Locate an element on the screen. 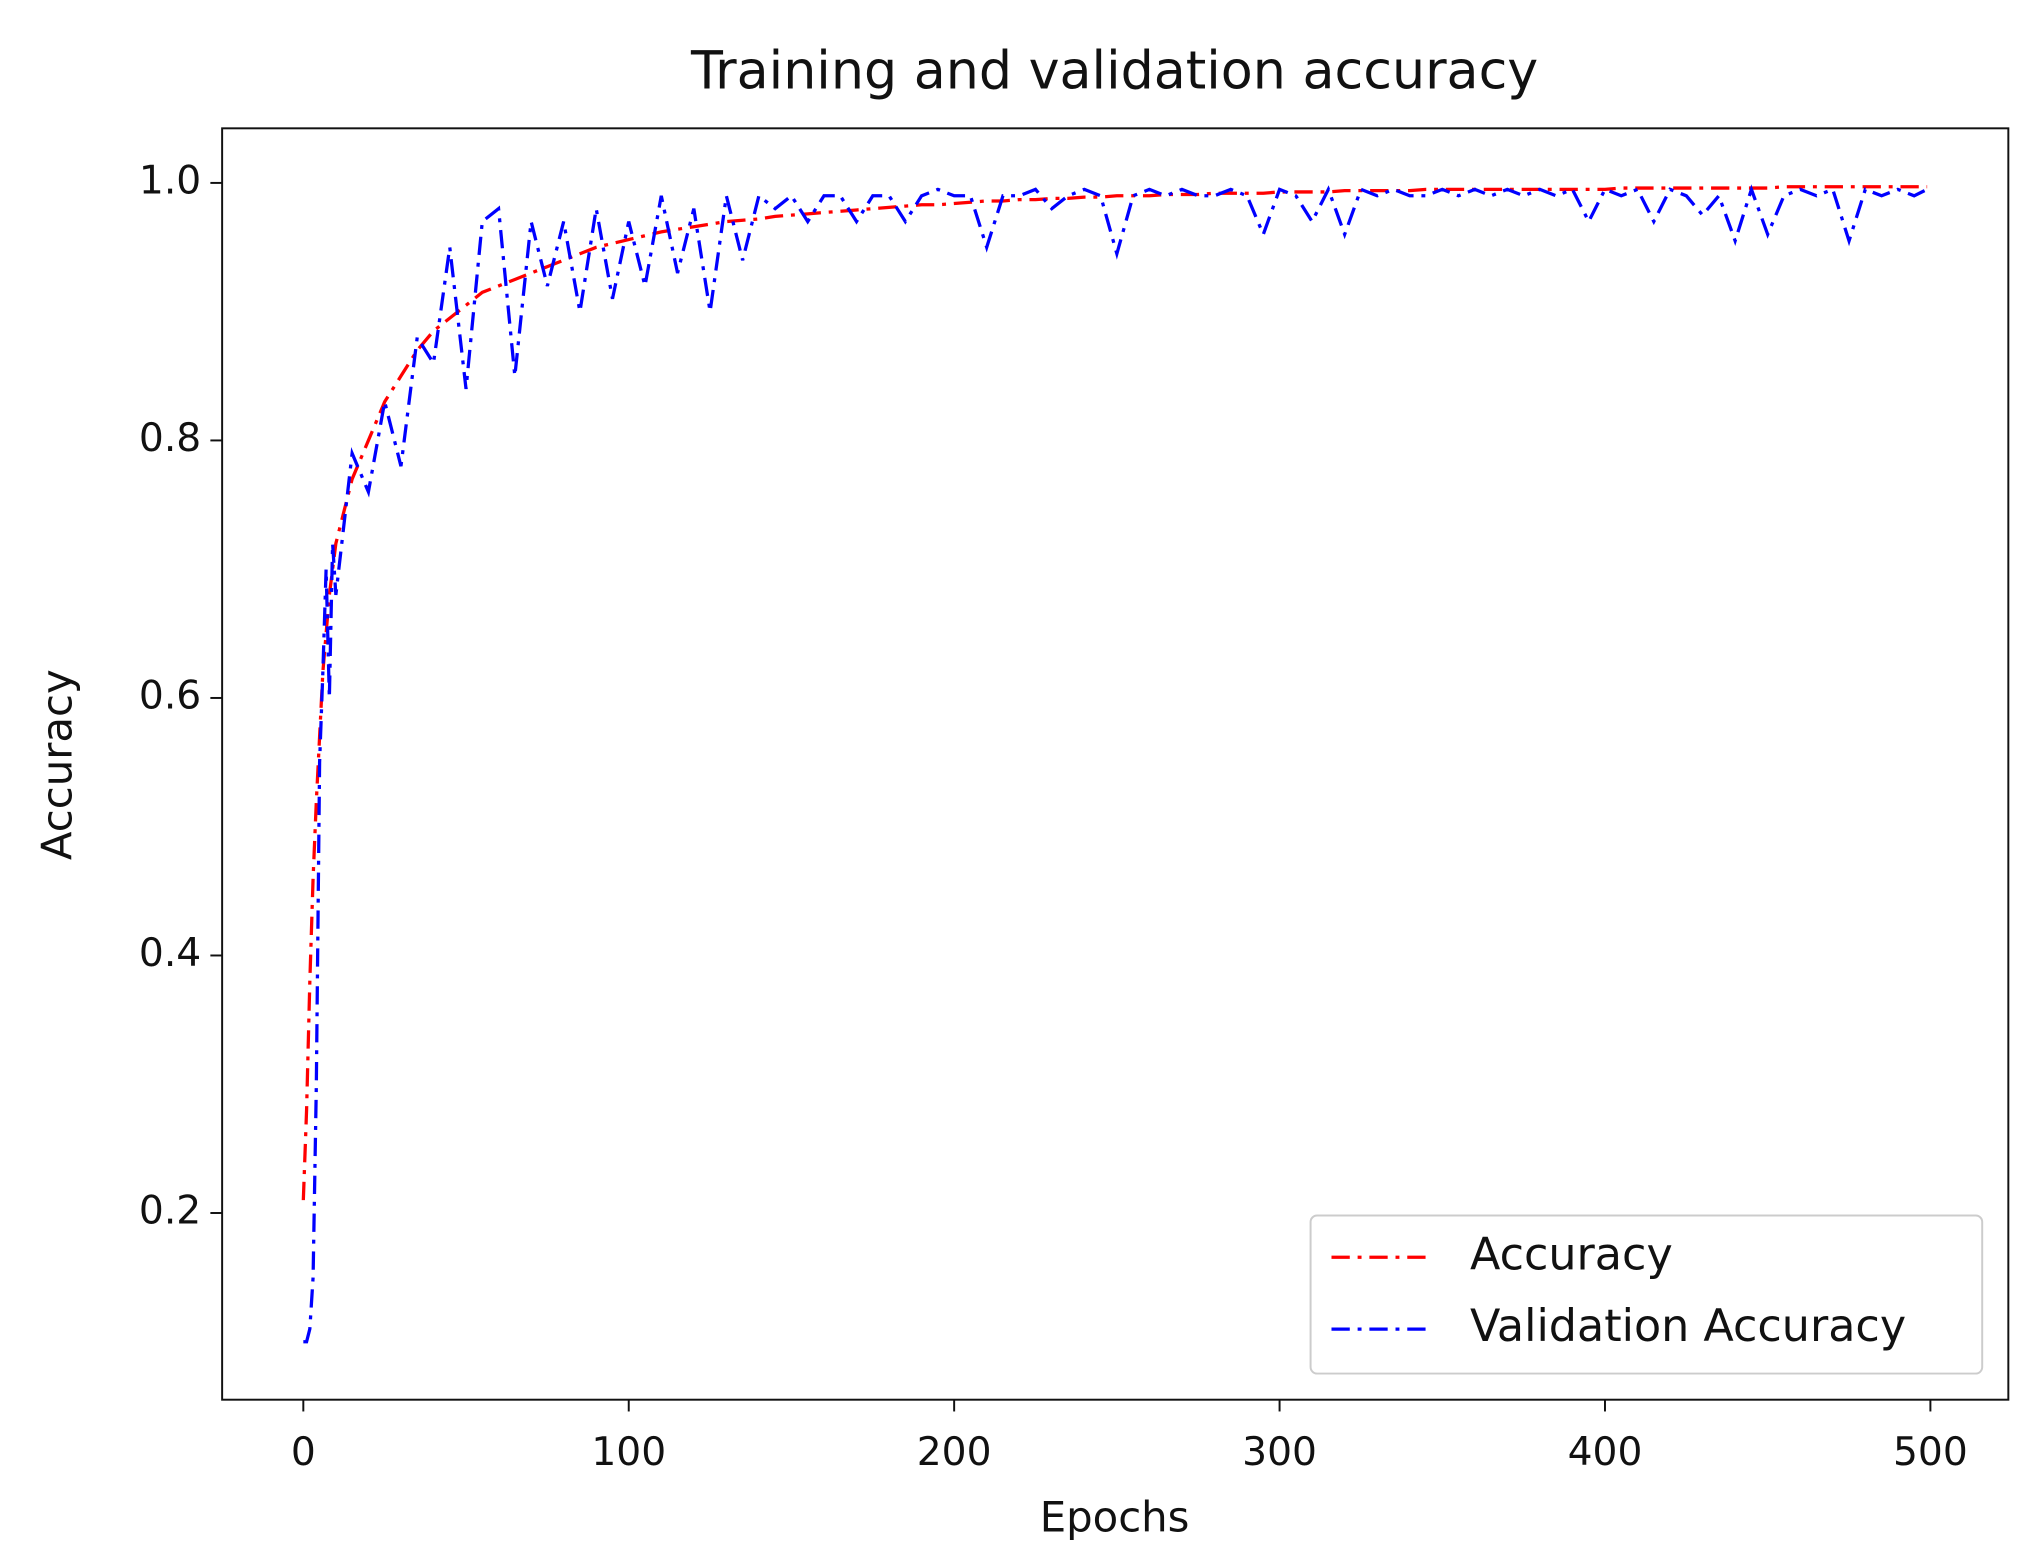 The height and width of the screenshot is (1566, 2041). legend-label: Accuracy is located at coordinates (1571, 1254).